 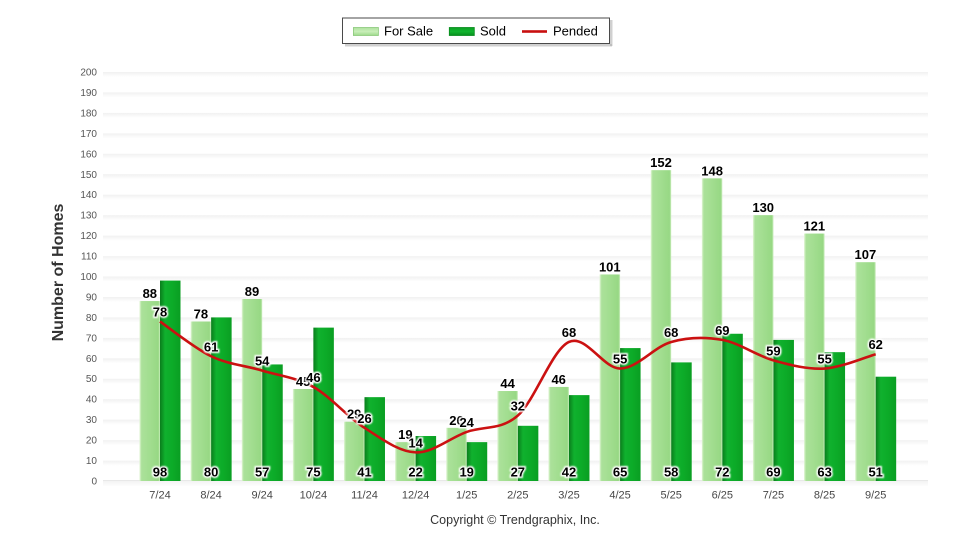 I want to click on svg-text: 59, so click(x=773, y=350).